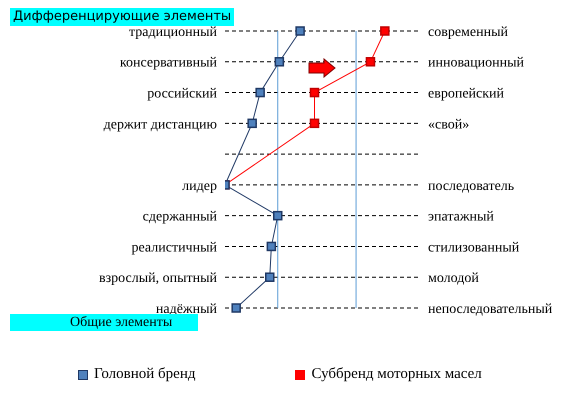 This screenshot has width=572, height=393. Describe the element at coordinates (175, 248) in the screenshot. I see `y-tick-label: реалистичный` at that location.